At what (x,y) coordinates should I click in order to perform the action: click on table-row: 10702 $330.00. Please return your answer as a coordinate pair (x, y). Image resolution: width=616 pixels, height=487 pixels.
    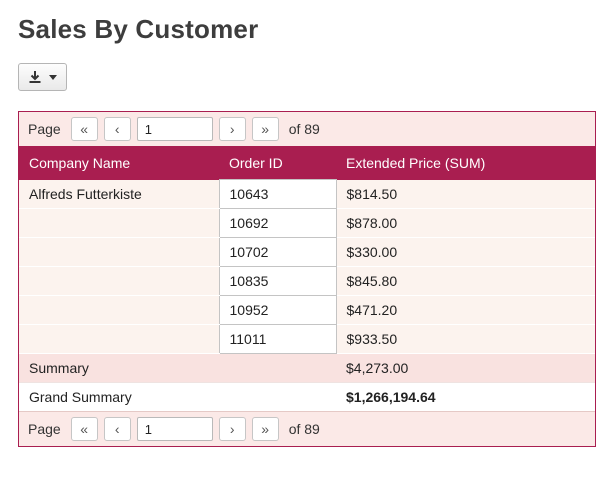
    Looking at the image, I should click on (307, 252).